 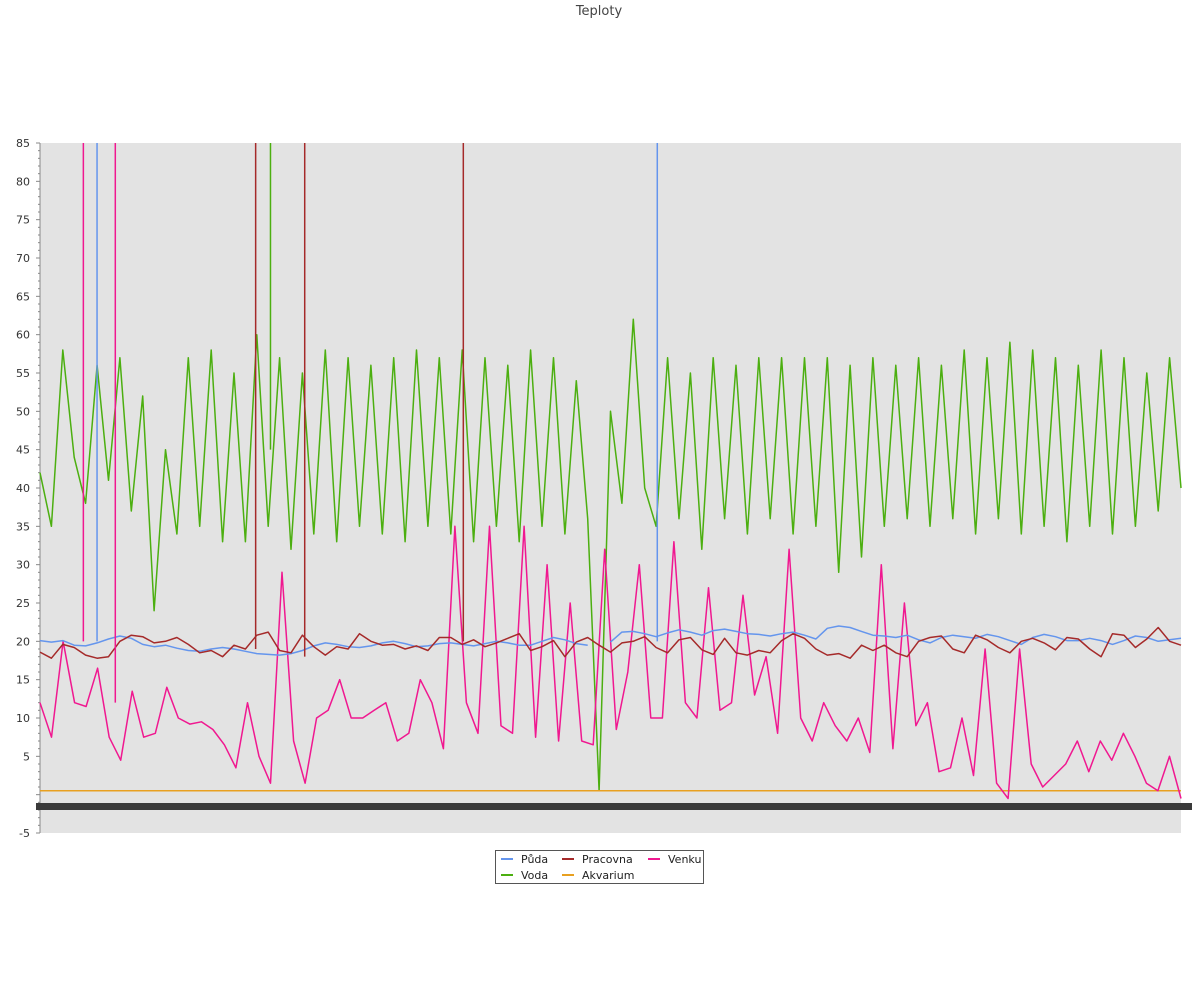 I want to click on legend: Půda Pracovna Venku Voda Akvarium, so click(x=599, y=867).